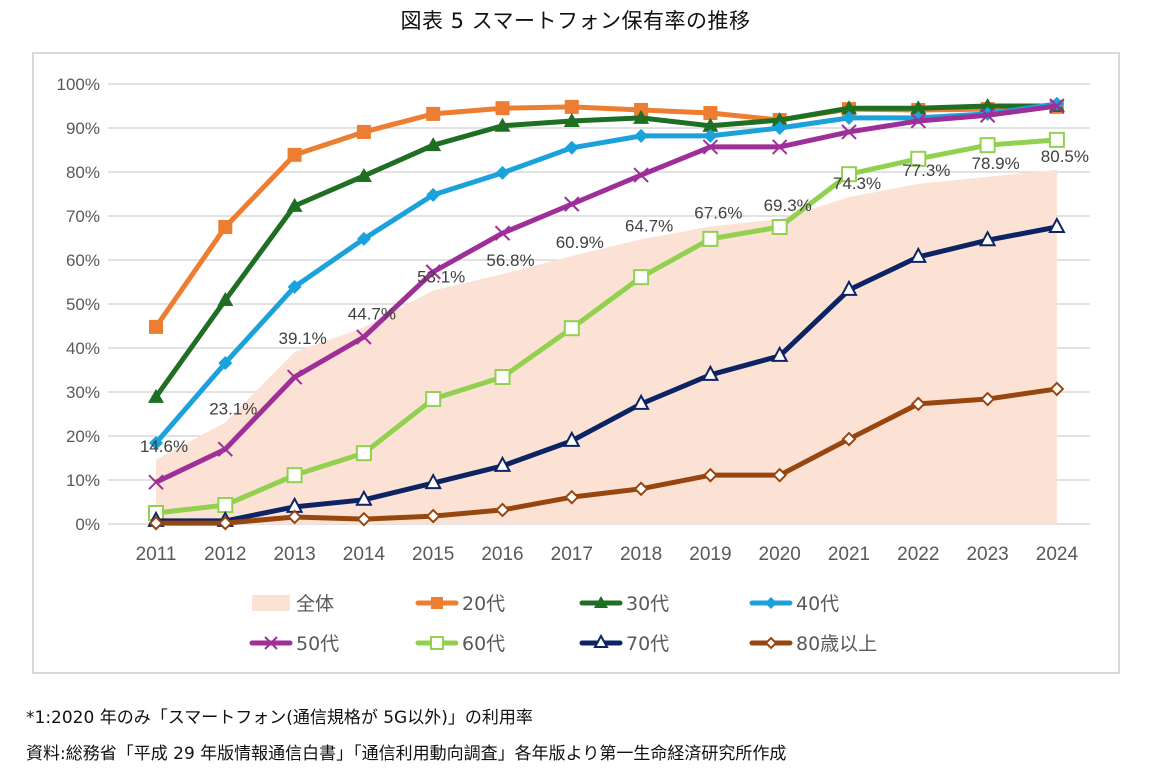  What do you see at coordinates (624, 604) in the screenshot?
I see `legend-item: 30代` at bounding box center [624, 604].